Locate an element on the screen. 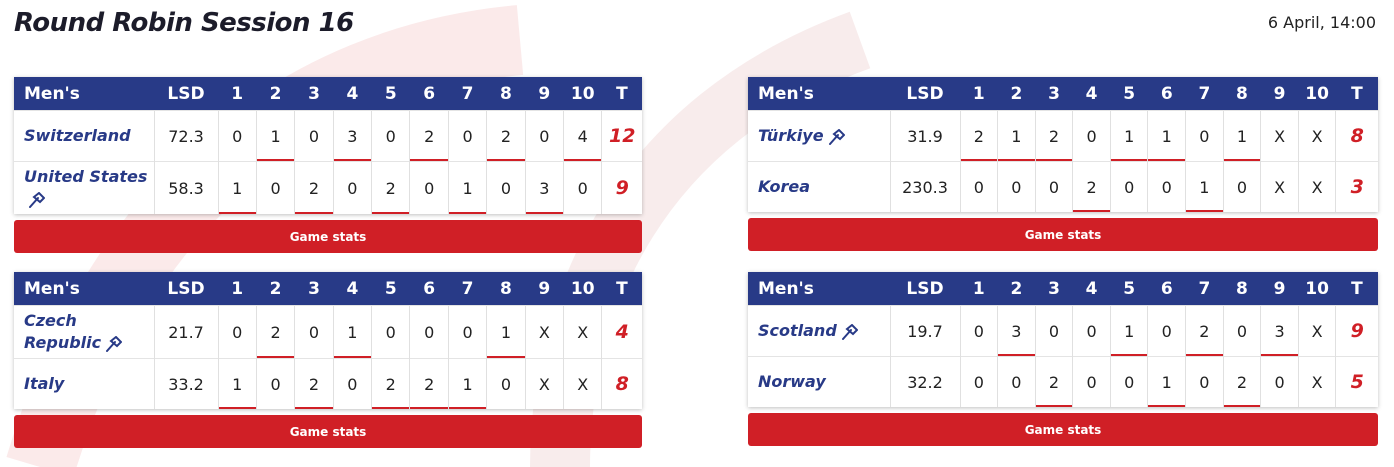 The height and width of the screenshot is (467, 1394). team-name: Switzerland is located at coordinates (77, 135).